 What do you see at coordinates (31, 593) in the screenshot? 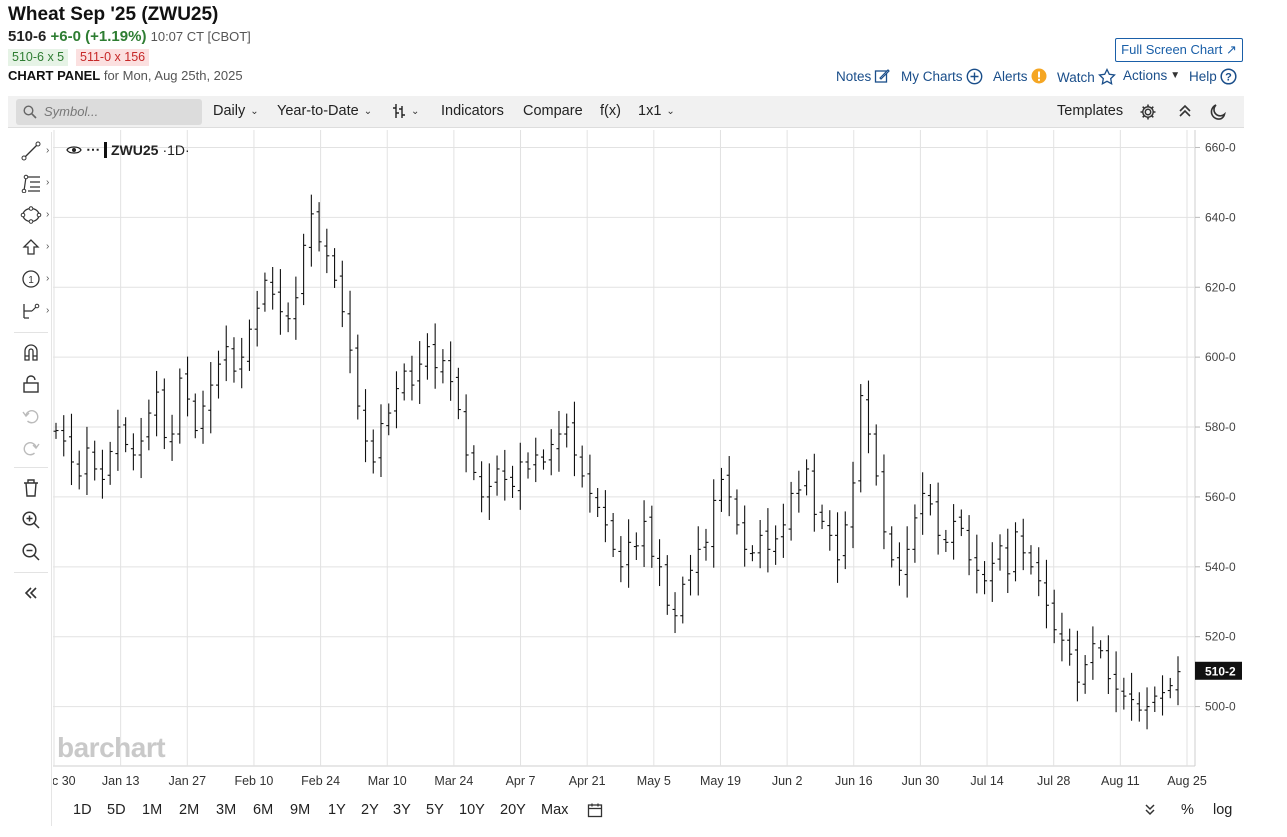
I see `collapse-sidebar-button` at bounding box center [31, 593].